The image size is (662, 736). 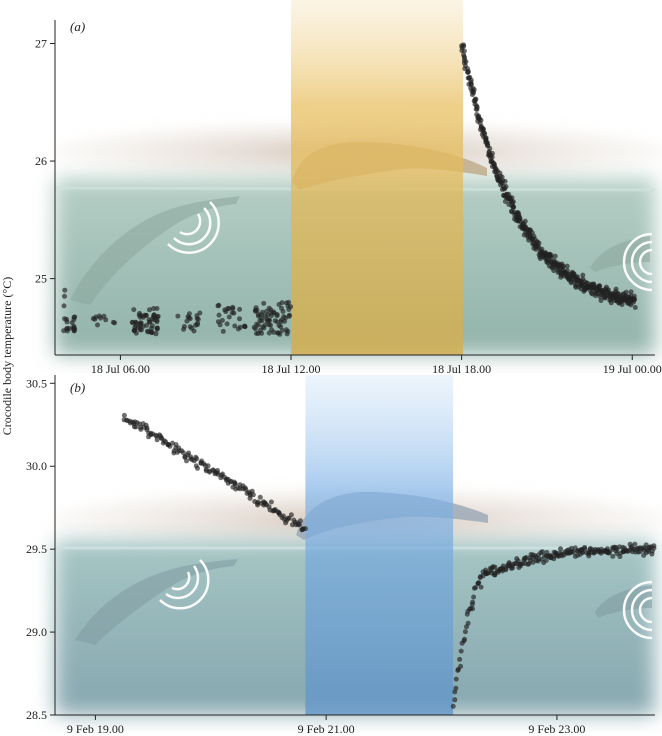 What do you see at coordinates (36, 632) in the screenshot?
I see `y-tick-label: 29.0` at bounding box center [36, 632].